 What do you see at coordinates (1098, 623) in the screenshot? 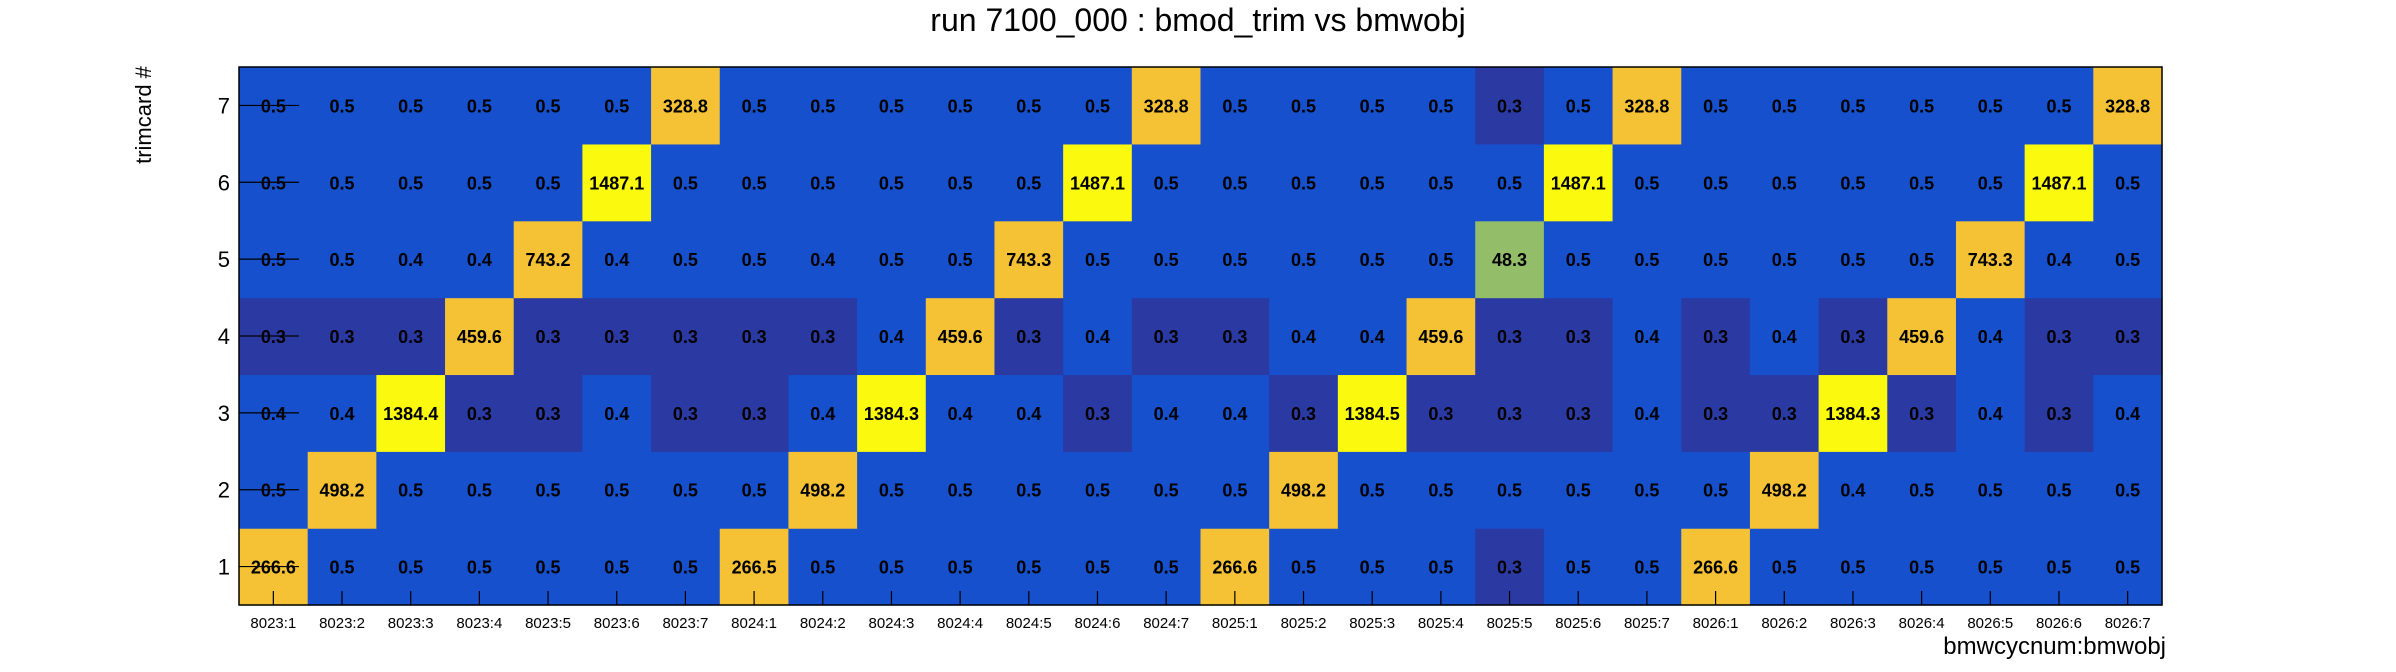
I see `x-tick-label: 8024:6` at bounding box center [1098, 623].